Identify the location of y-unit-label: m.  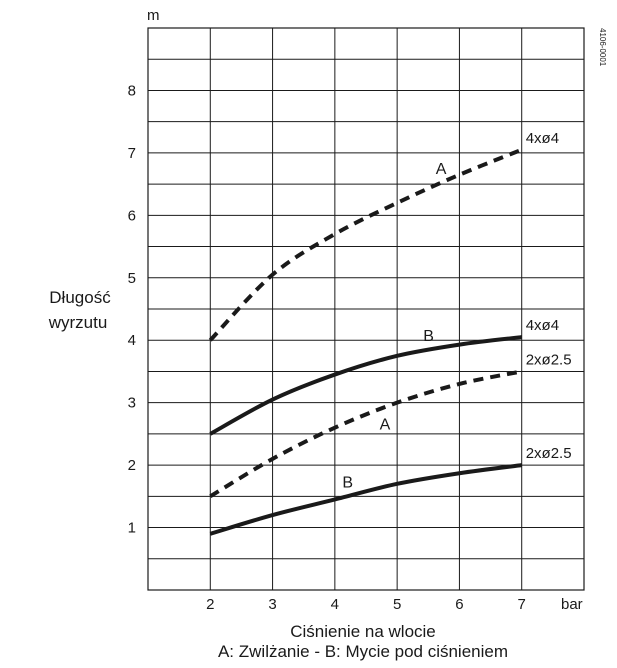
(153, 15).